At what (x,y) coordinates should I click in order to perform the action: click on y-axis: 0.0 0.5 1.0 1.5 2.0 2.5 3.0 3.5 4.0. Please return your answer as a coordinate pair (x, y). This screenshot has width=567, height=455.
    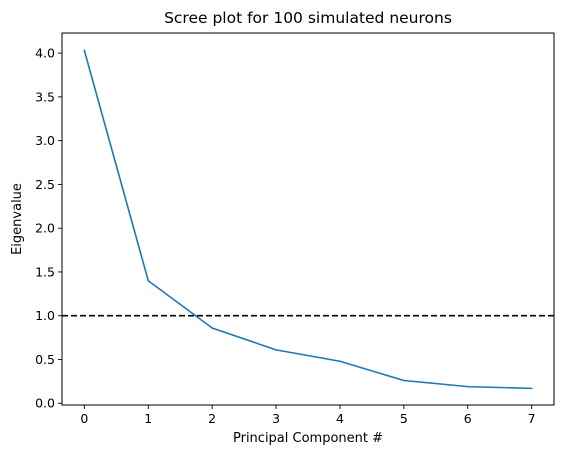
    Looking at the image, I should click on (48, 228).